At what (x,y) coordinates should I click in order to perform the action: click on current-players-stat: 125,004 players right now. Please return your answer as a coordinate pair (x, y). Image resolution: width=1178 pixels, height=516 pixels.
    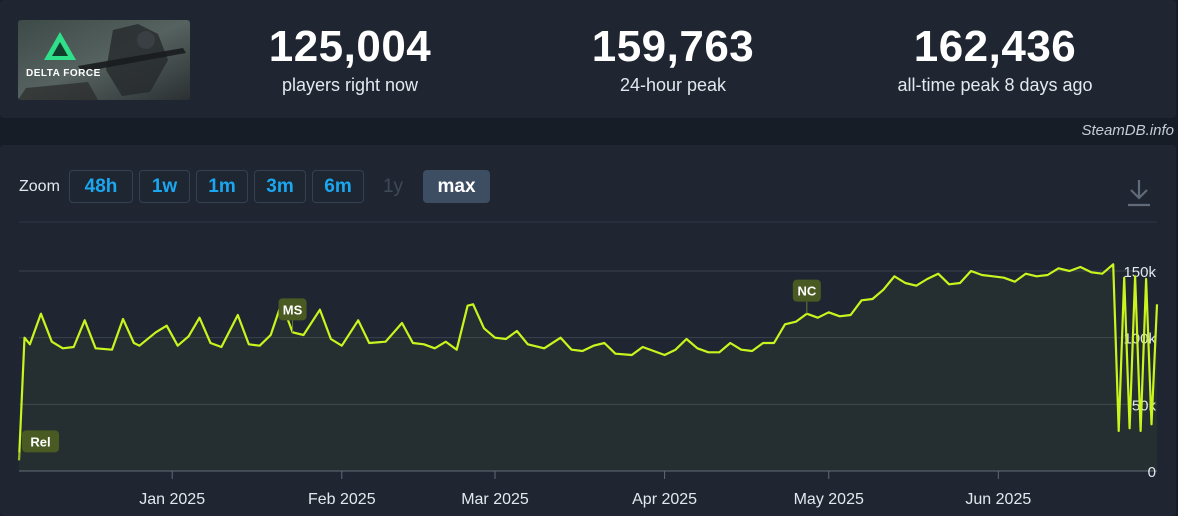
    Looking at the image, I should click on (350, 59).